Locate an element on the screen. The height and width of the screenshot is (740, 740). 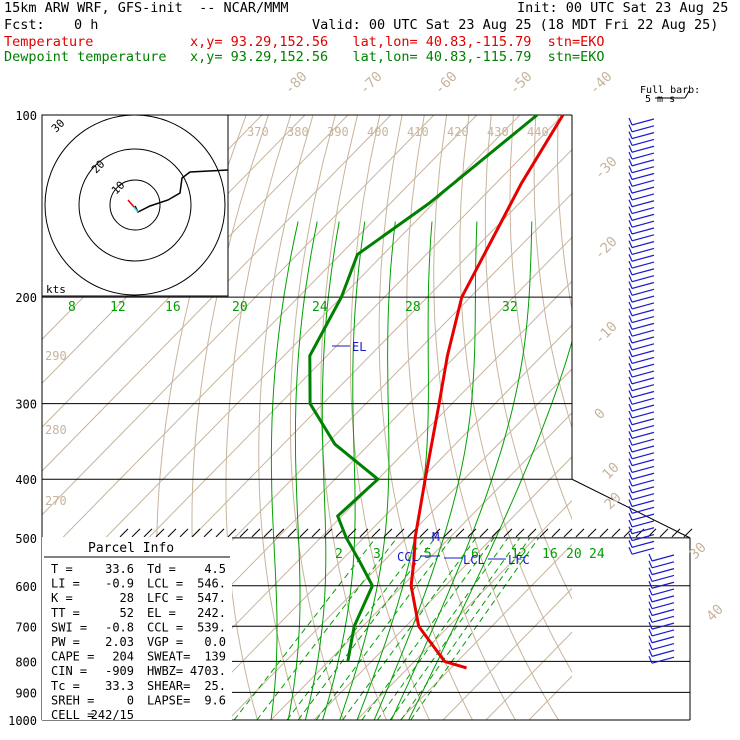
hodograph-ring is located at coordinates (135, 205).